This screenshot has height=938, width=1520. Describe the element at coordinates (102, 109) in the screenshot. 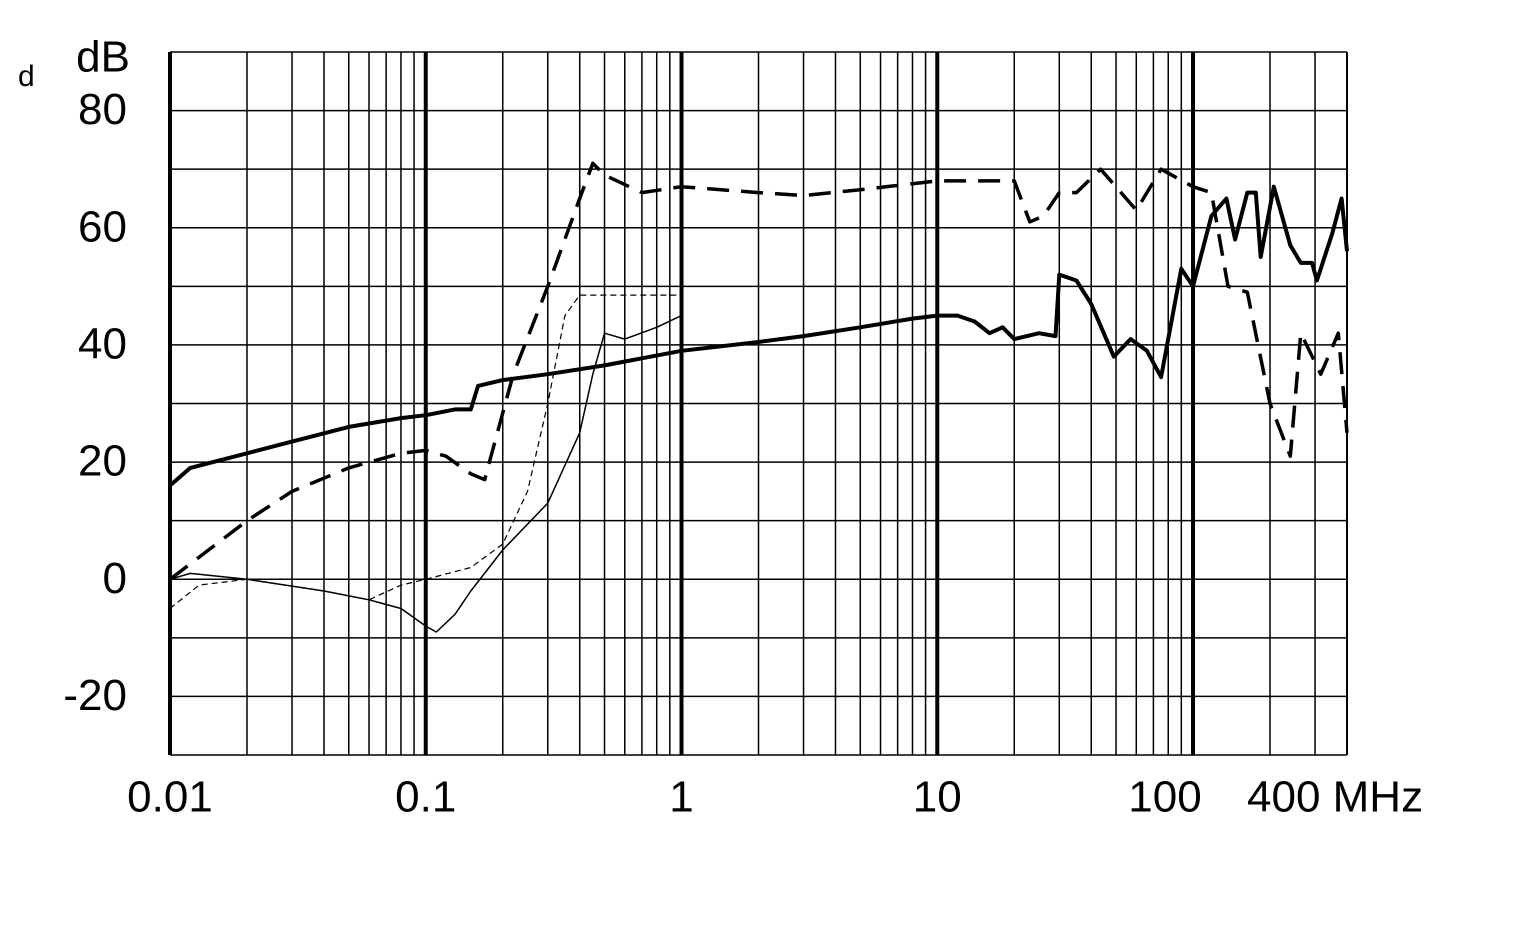

I see `y-tick-label: 80` at that location.